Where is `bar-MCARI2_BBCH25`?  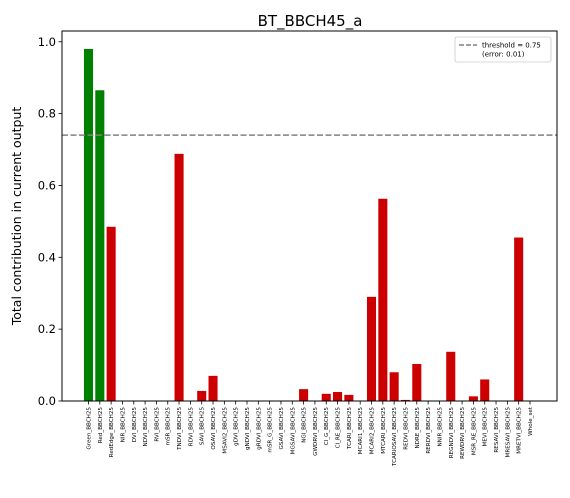 bar-MCARI2_BBCH25 is located at coordinates (371, 348).